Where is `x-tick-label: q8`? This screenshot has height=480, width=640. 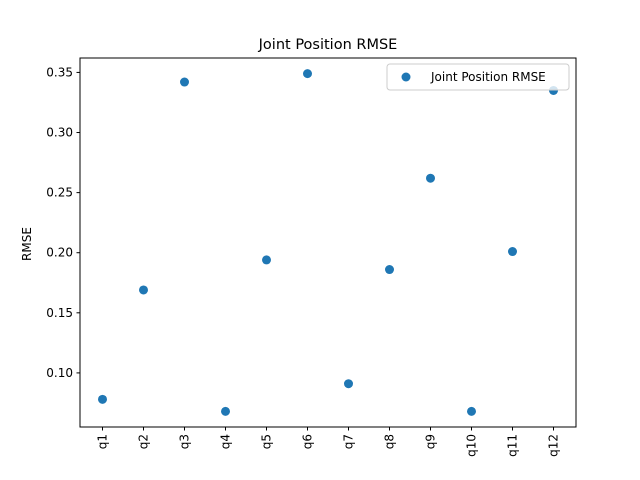 x-tick-label: q8 is located at coordinates (390, 441).